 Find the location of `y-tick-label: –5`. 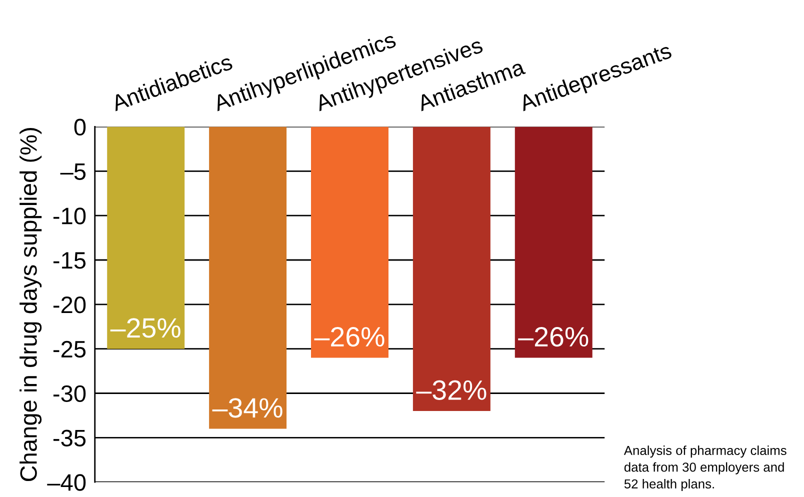

y-tick-label: –5 is located at coordinates (73, 171).